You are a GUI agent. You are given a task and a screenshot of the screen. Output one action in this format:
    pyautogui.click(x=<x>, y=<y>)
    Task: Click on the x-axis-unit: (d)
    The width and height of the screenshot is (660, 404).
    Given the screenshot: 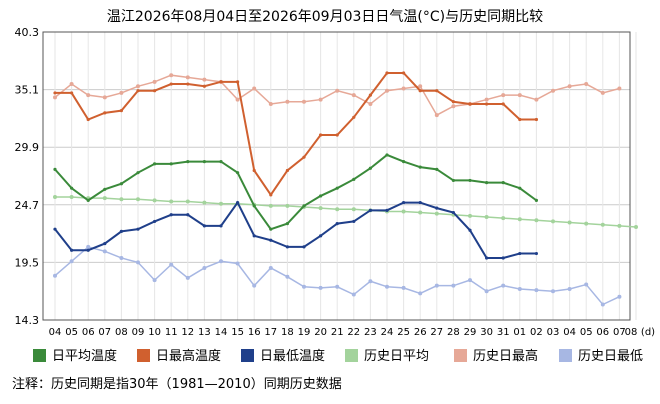 What is the action you would take?
    pyautogui.click(x=648, y=332)
    